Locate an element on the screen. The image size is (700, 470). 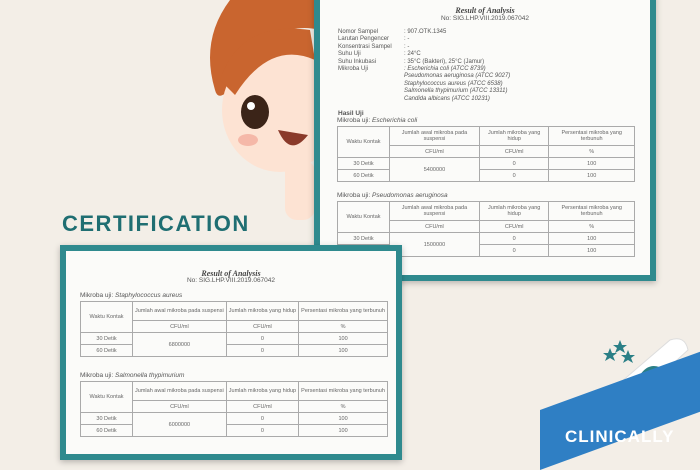
field-key: Larutan Pengencer is located at coordinates (364, 39).